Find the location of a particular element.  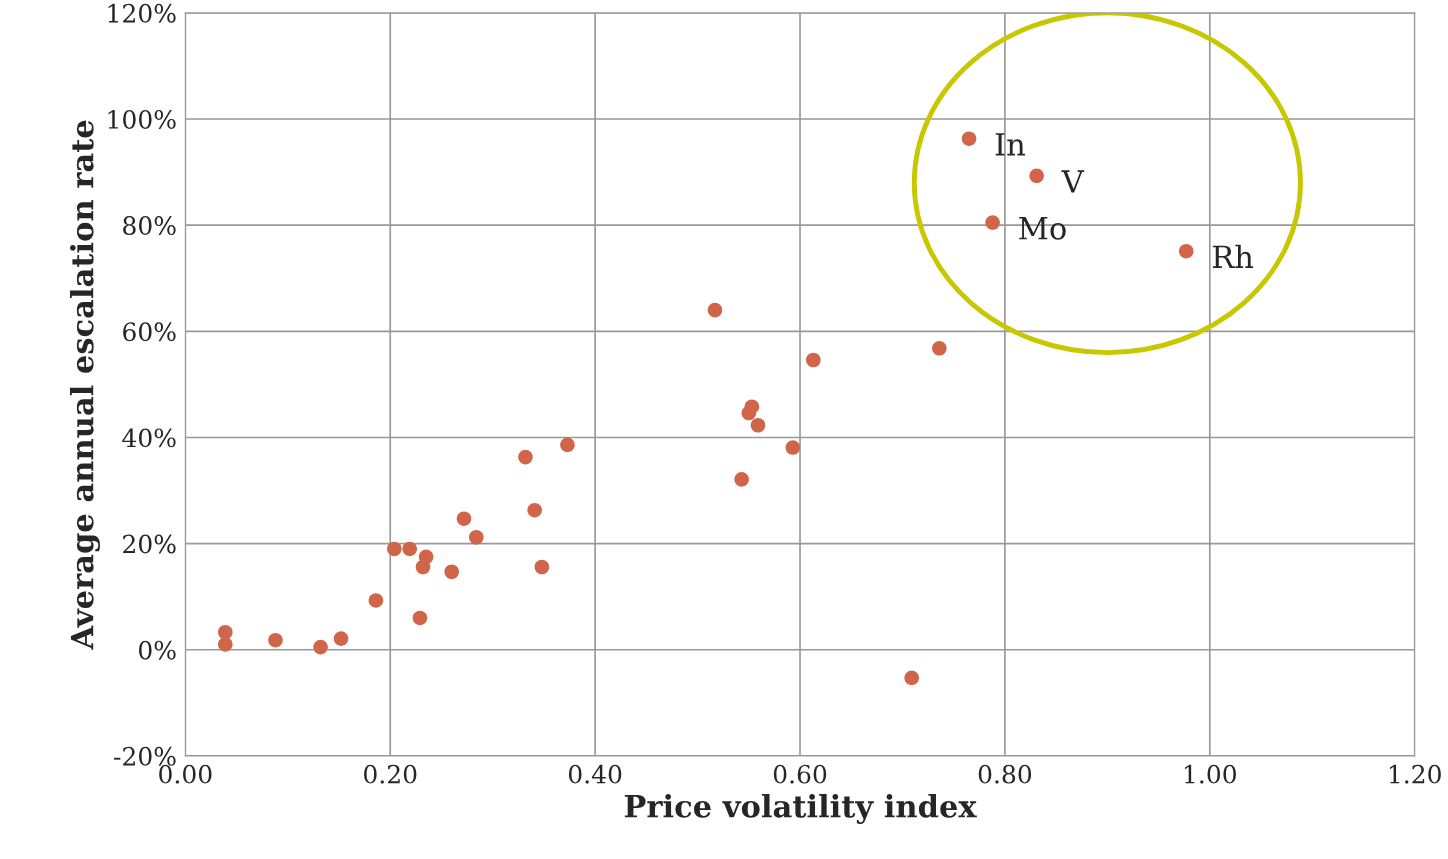

x-tick-label: 0.00 is located at coordinates (185, 774).